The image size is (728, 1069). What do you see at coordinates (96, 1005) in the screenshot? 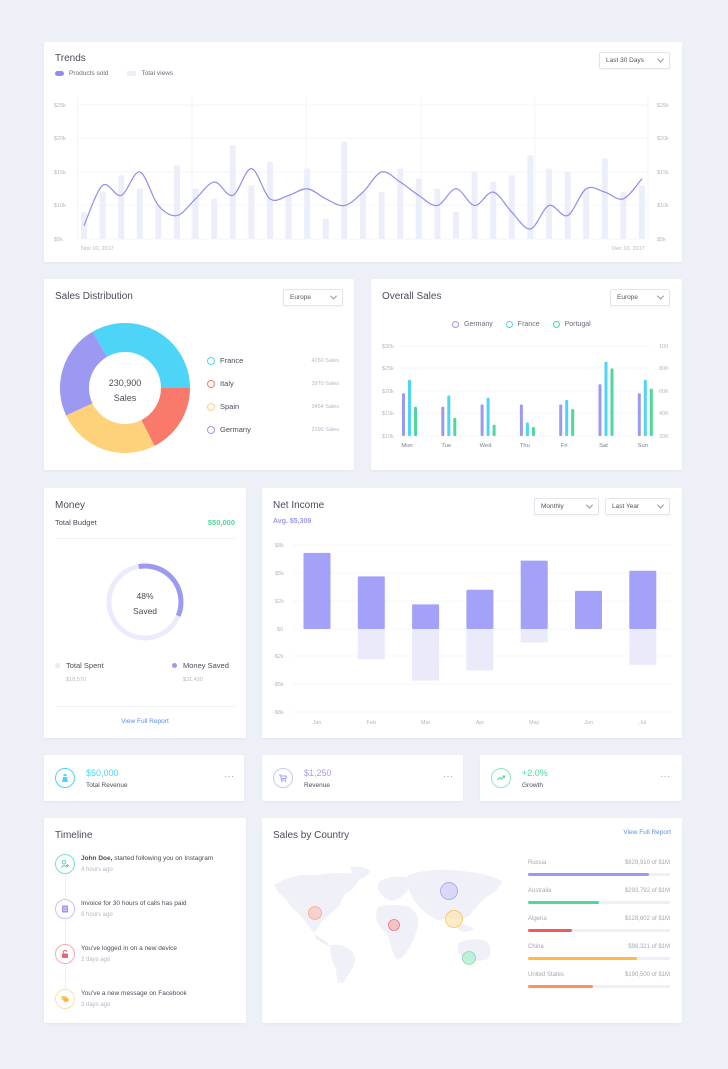
I see `timeline-time: 3 days ago` at bounding box center [96, 1005].